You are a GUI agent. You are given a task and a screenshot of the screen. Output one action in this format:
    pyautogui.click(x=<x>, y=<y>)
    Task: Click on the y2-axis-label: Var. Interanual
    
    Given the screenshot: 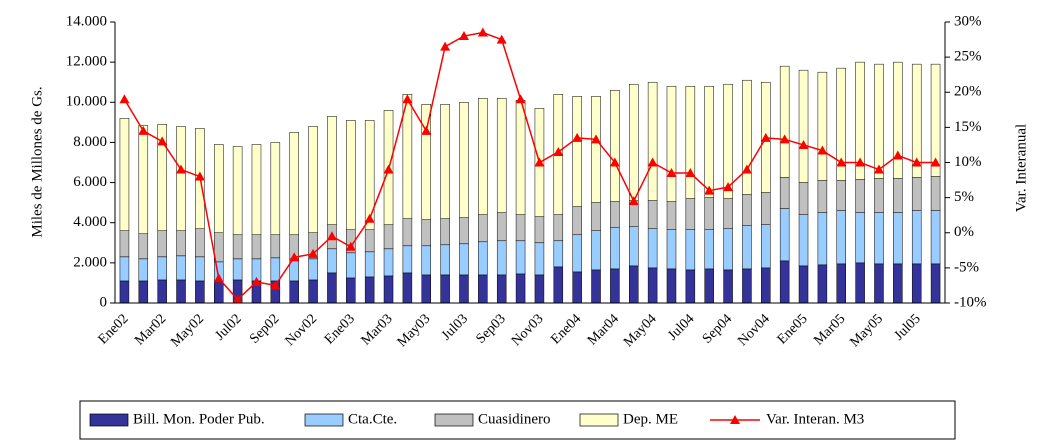 What is the action you would take?
    pyautogui.click(x=1021, y=168)
    